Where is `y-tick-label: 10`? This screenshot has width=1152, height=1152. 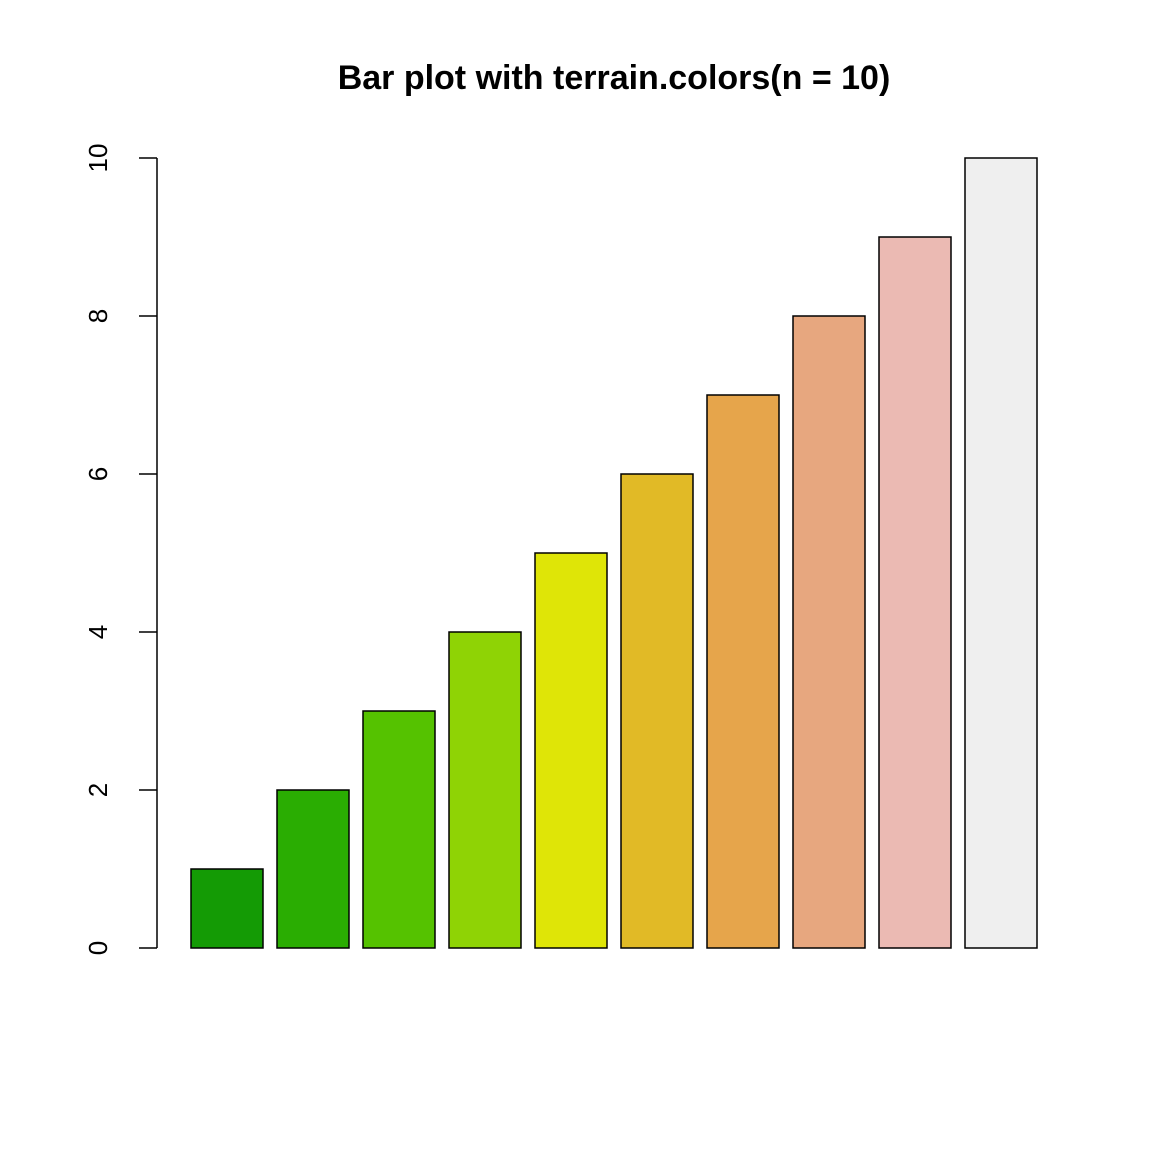
y-tick-label: 10 is located at coordinates (98, 158).